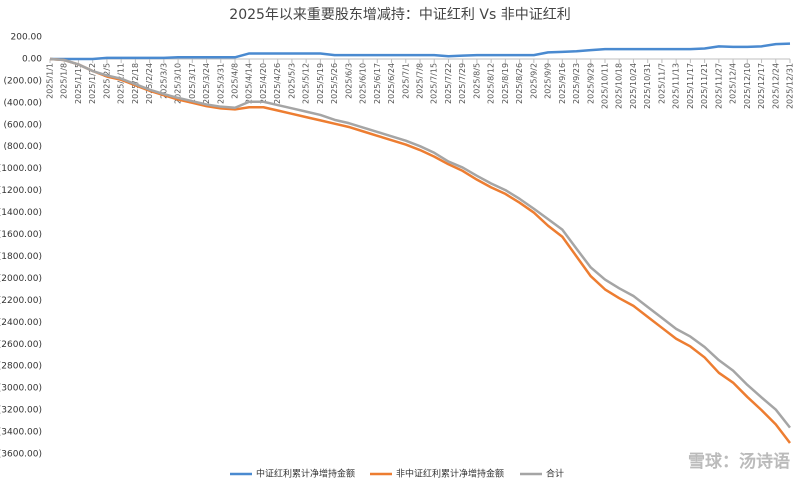  What do you see at coordinates (491, 83) in the screenshot?
I see `x-tick-label: 2025/8/12` at bounding box center [491, 83].